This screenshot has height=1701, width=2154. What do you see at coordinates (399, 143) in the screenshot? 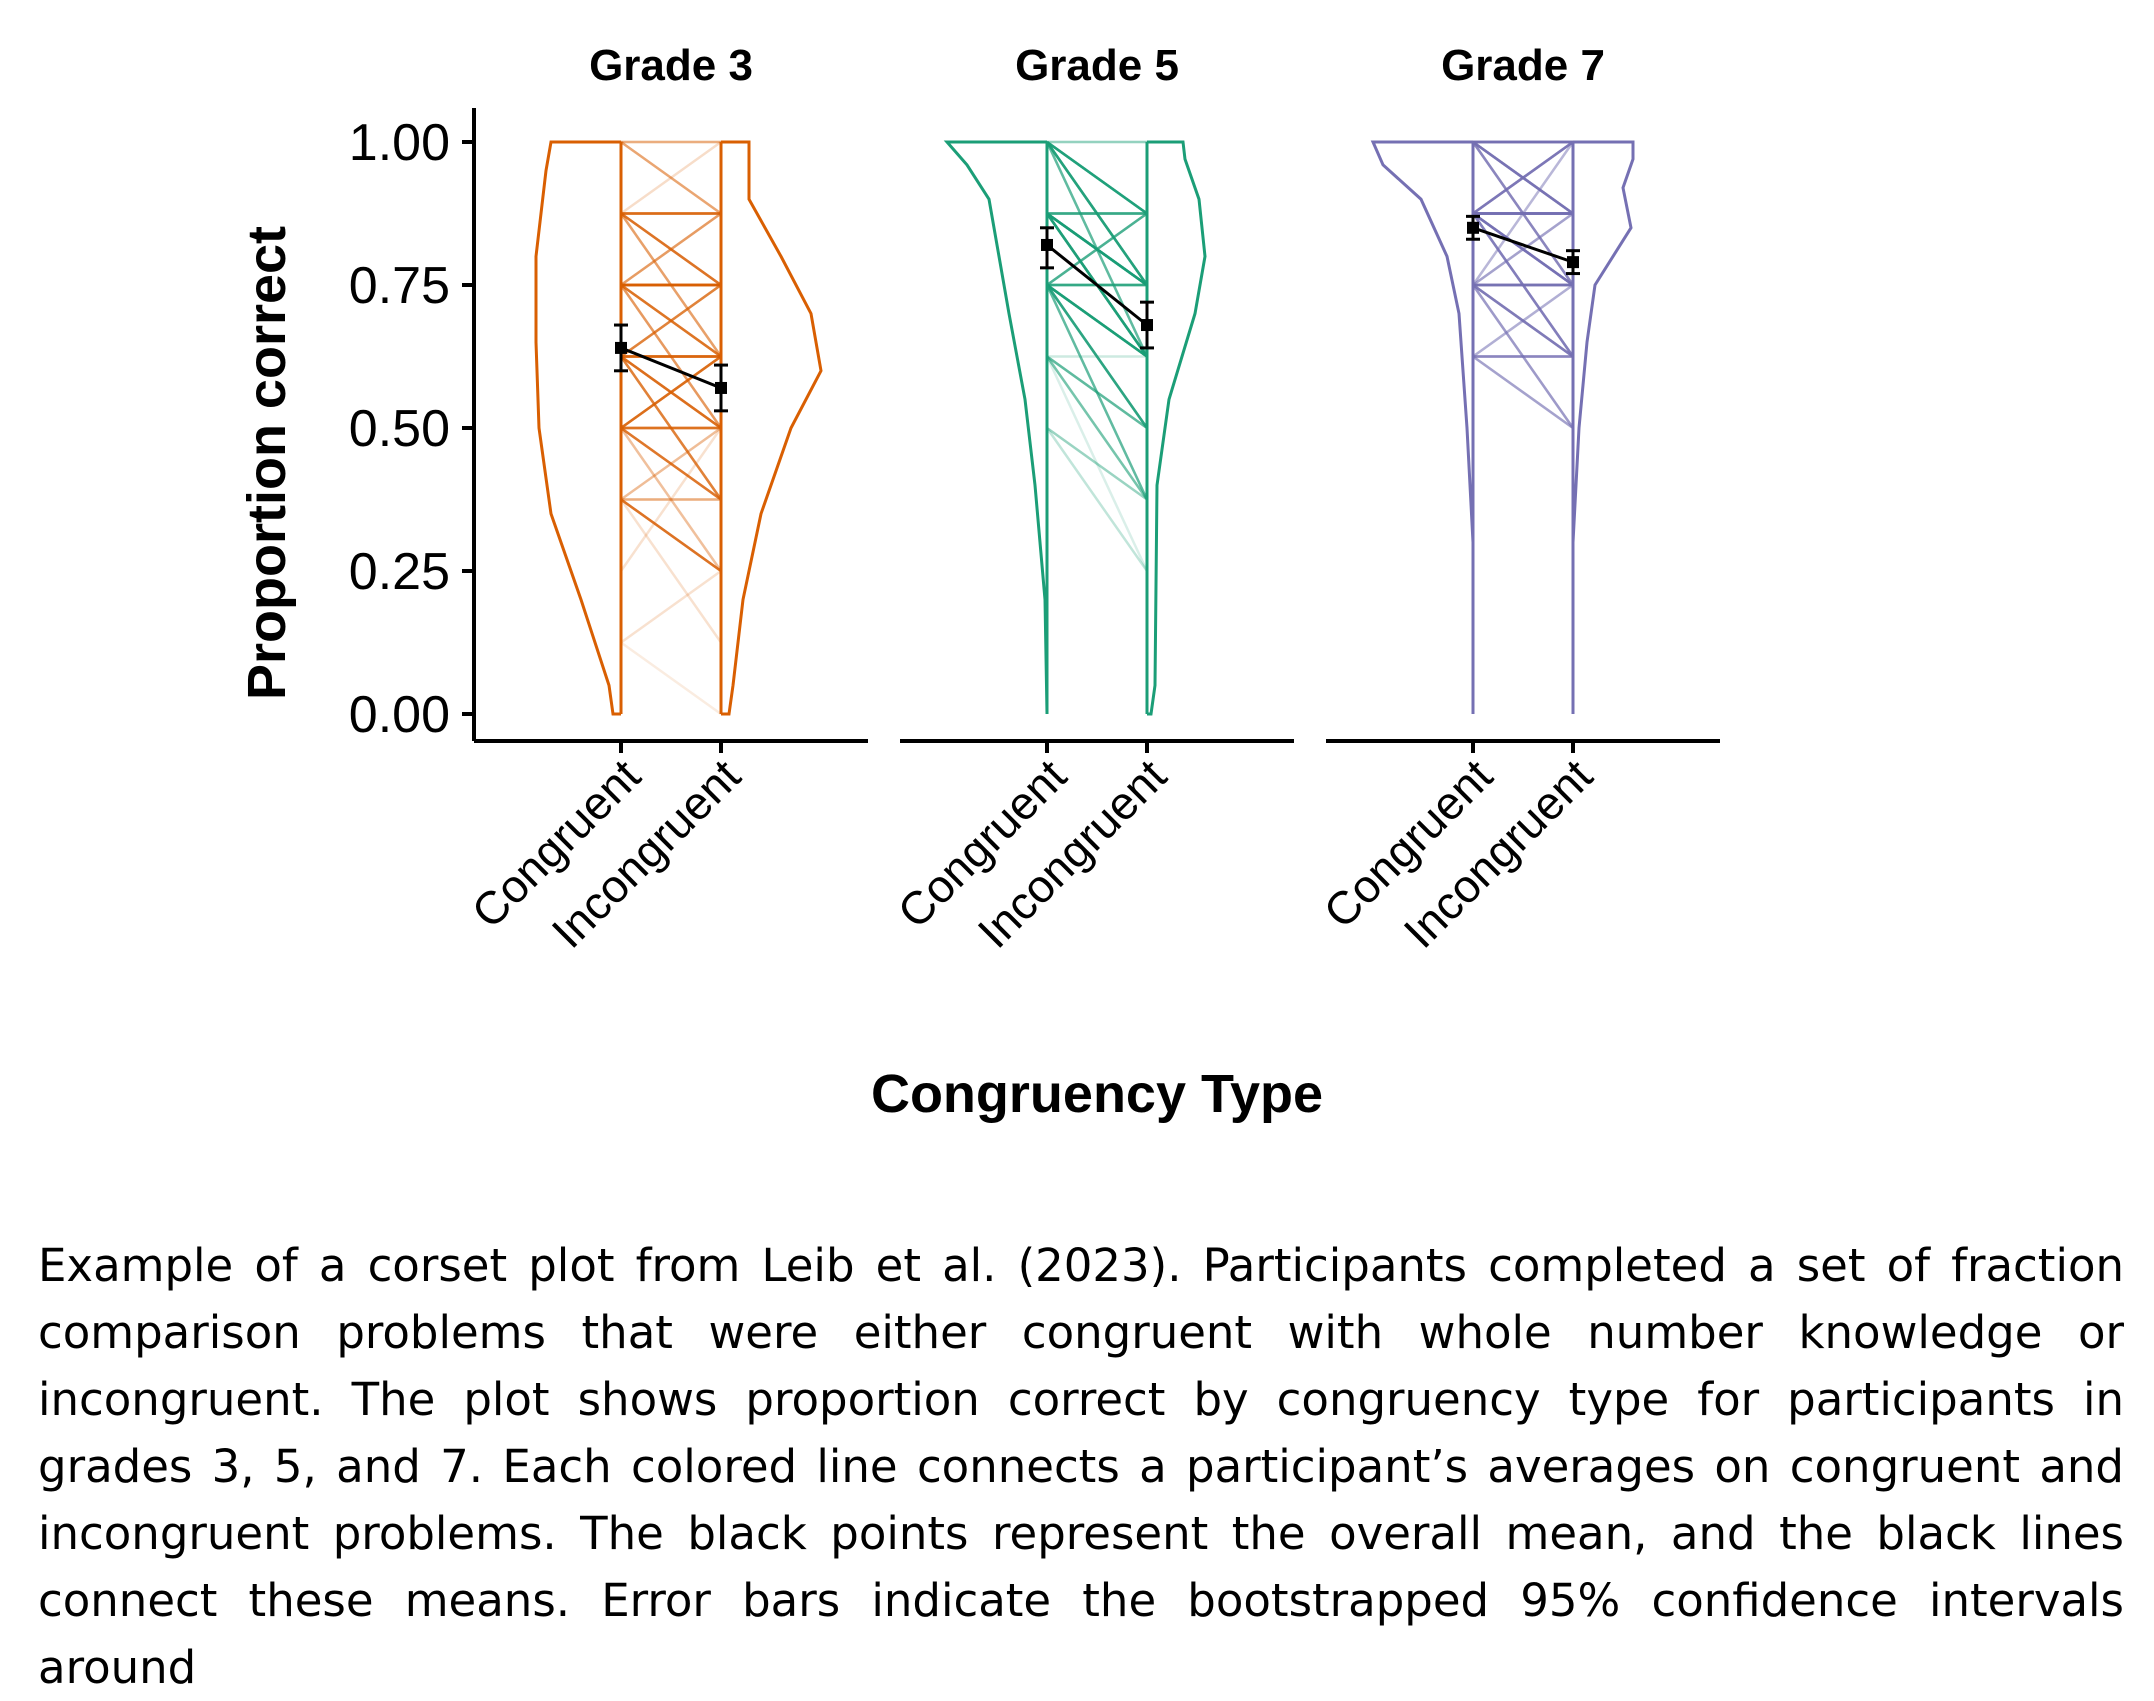
I see `y-tick-label: 1.00` at bounding box center [399, 143].